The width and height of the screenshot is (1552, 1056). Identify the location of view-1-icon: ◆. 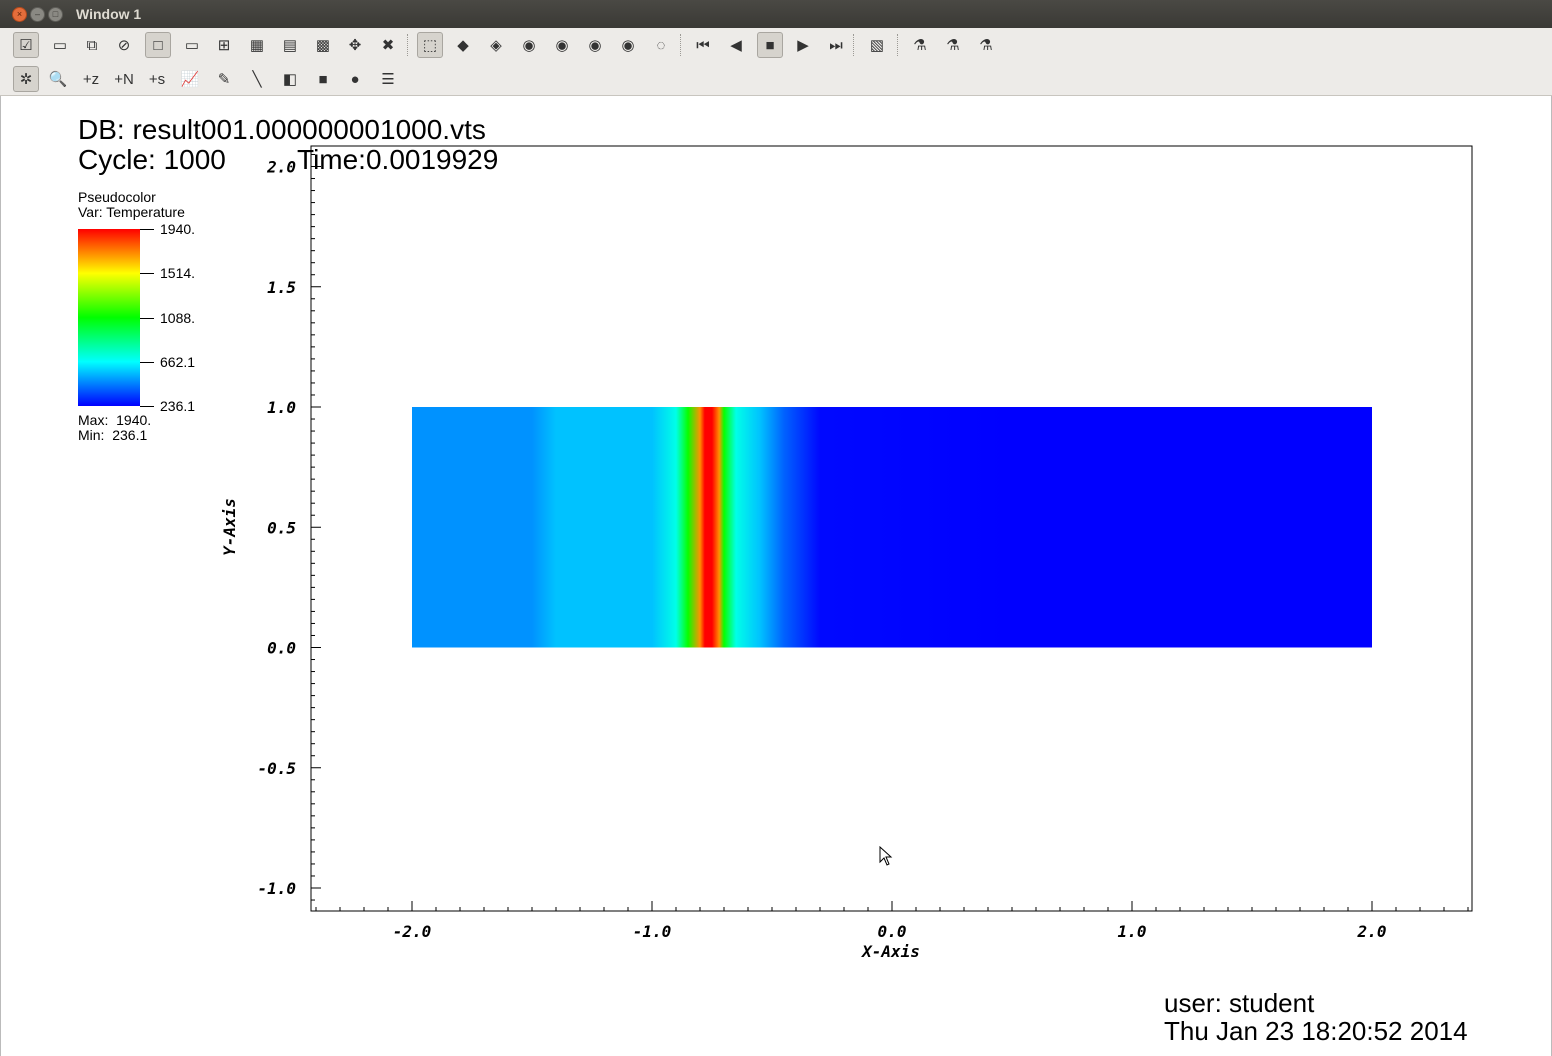
(463, 45).